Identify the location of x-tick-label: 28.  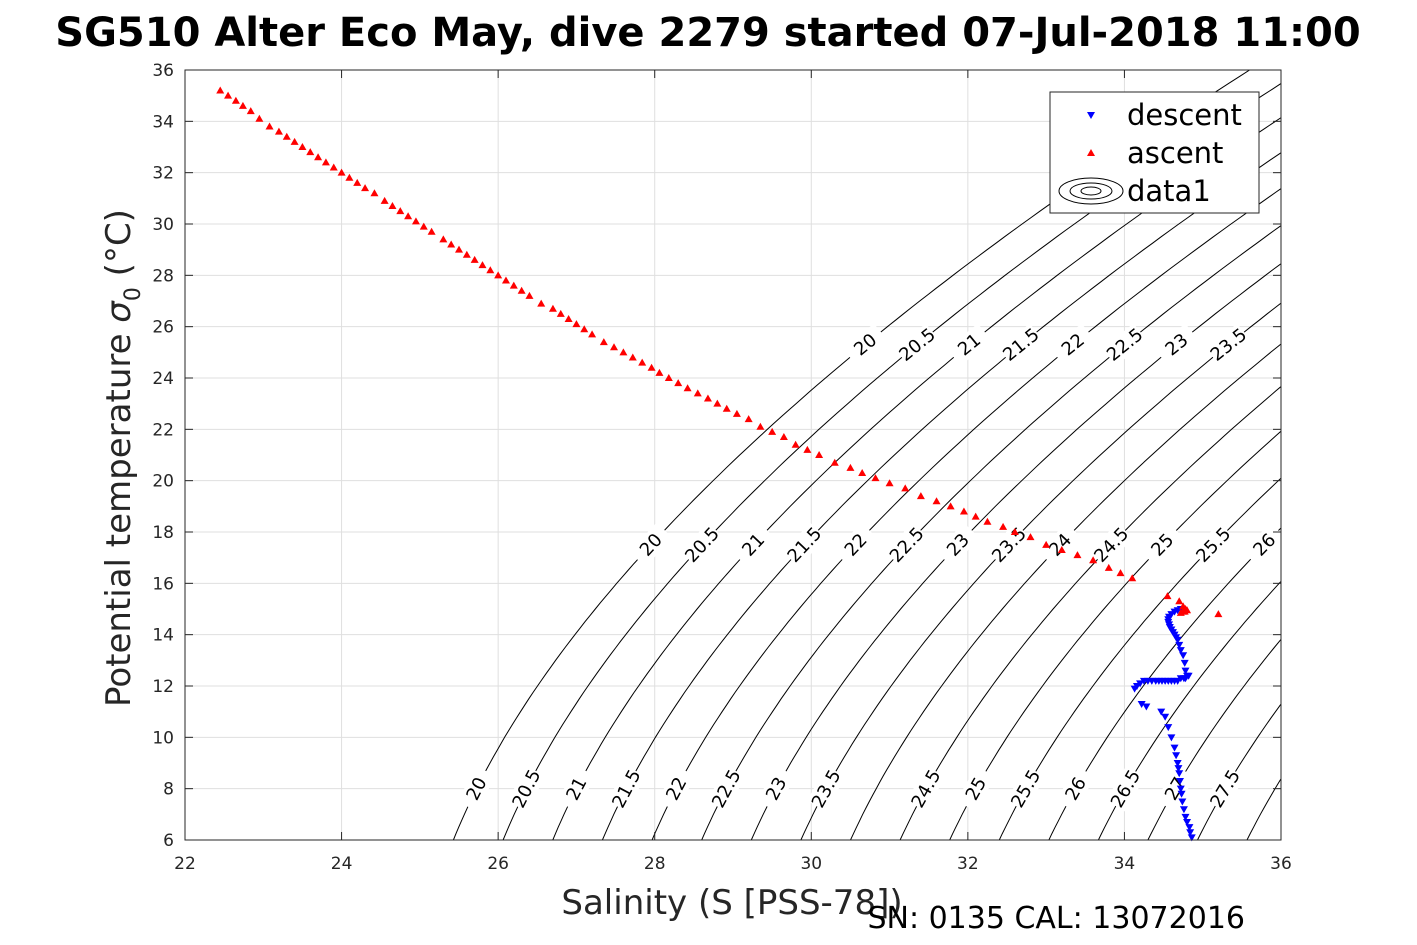
(655, 864).